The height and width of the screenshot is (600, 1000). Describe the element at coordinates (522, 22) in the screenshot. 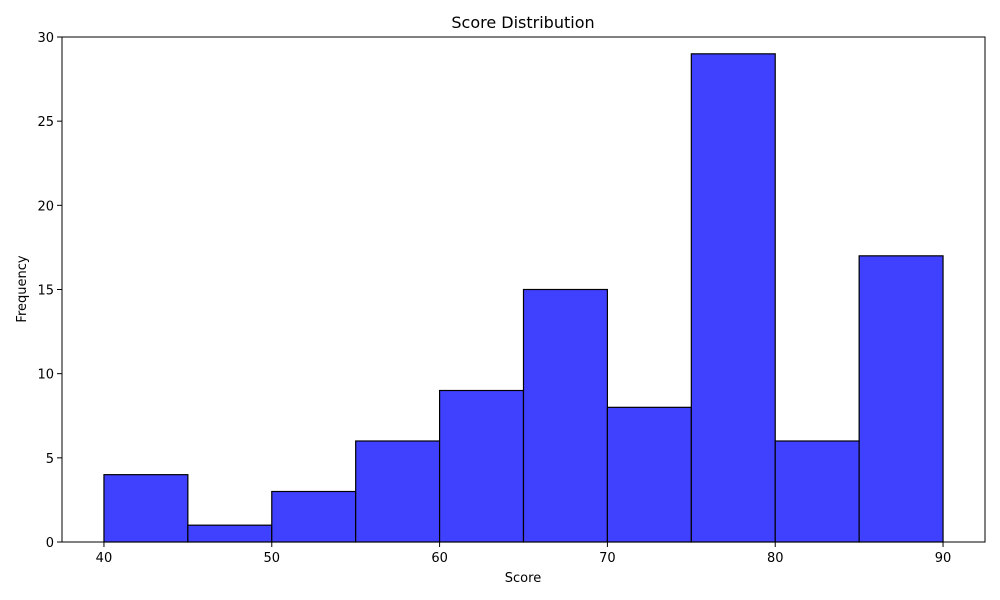

I see `chart-title: Score Distribution` at that location.